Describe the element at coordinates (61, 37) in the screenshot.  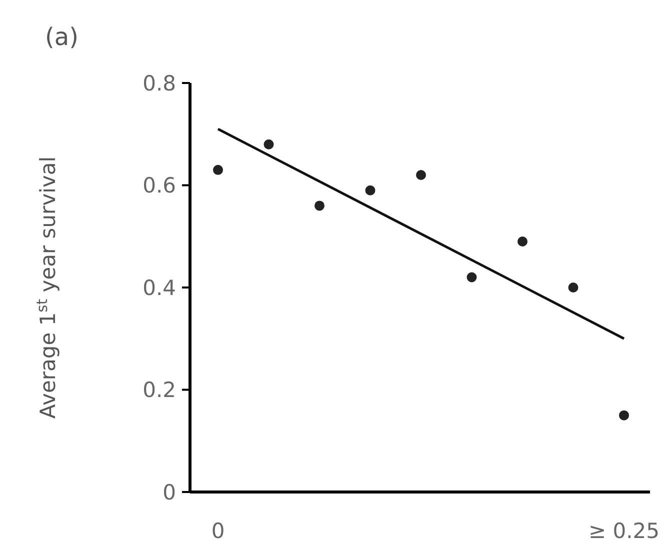
I see `chart-title: (a)` at that location.